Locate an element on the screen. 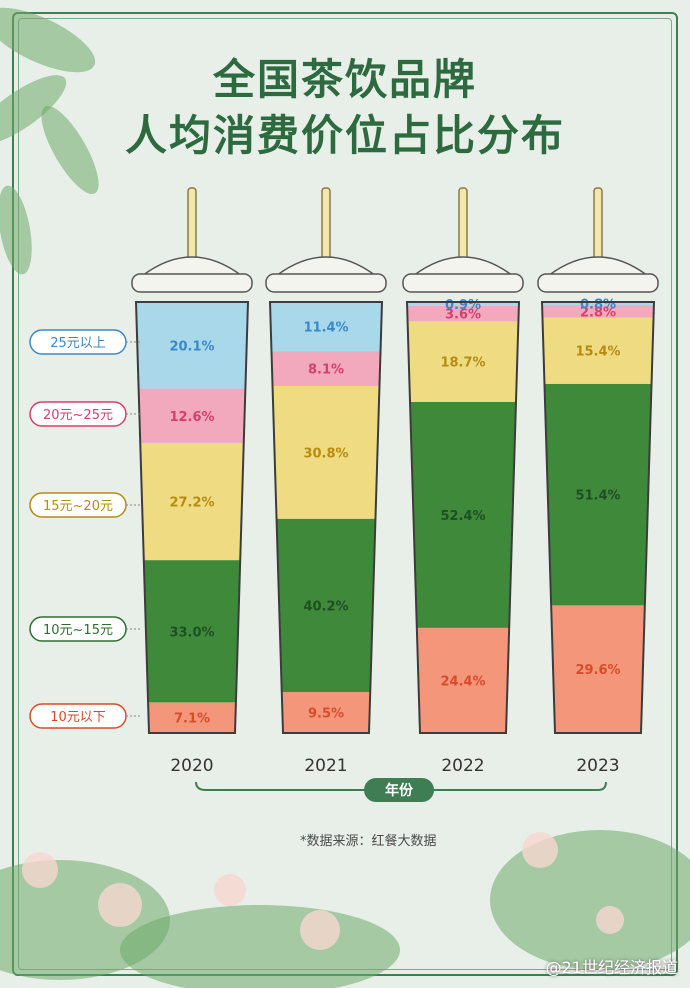 This screenshot has width=690, height=988. cup-outline-2020 is located at coordinates (192, 517).